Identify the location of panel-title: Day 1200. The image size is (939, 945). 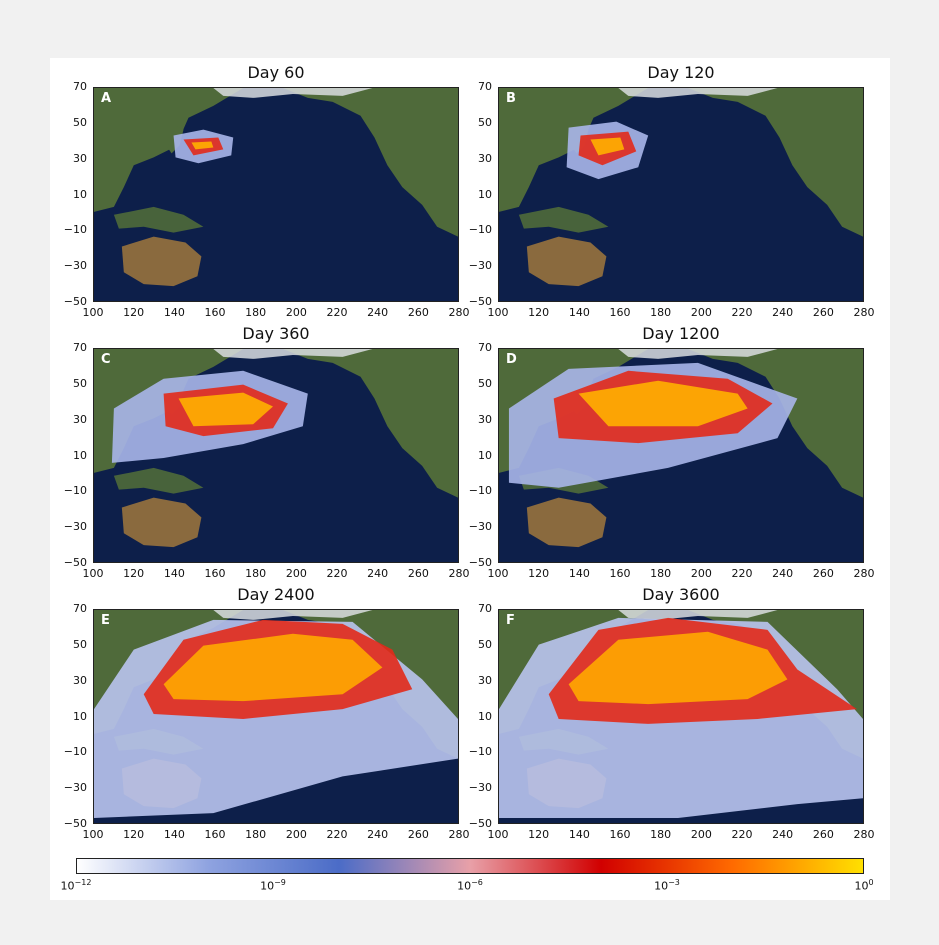
(681, 333).